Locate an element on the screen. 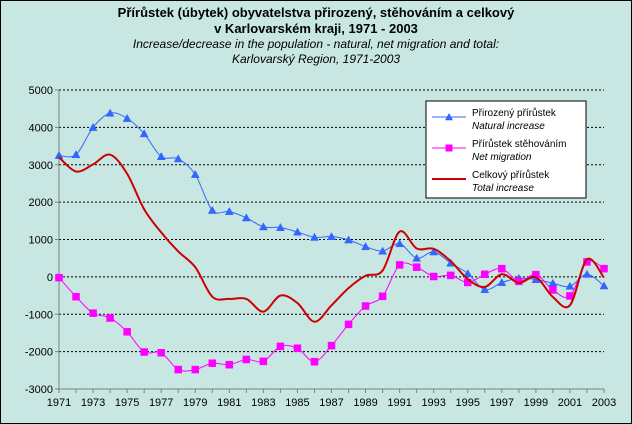  legend-label-natural-increase: Přirozený přírůstek is located at coordinates (514, 113).